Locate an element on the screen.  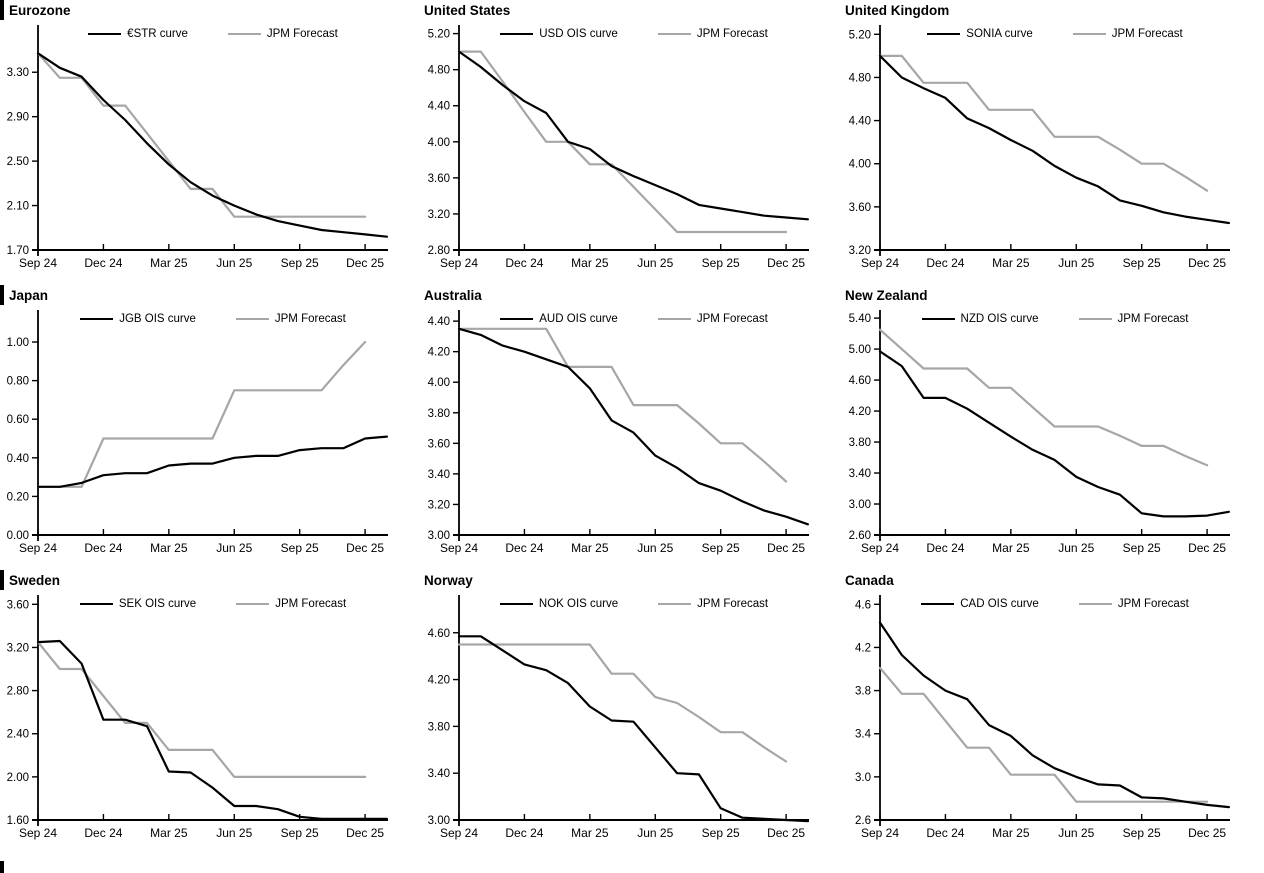
y-tick-label: 5.40 is located at coordinates (860, 319).